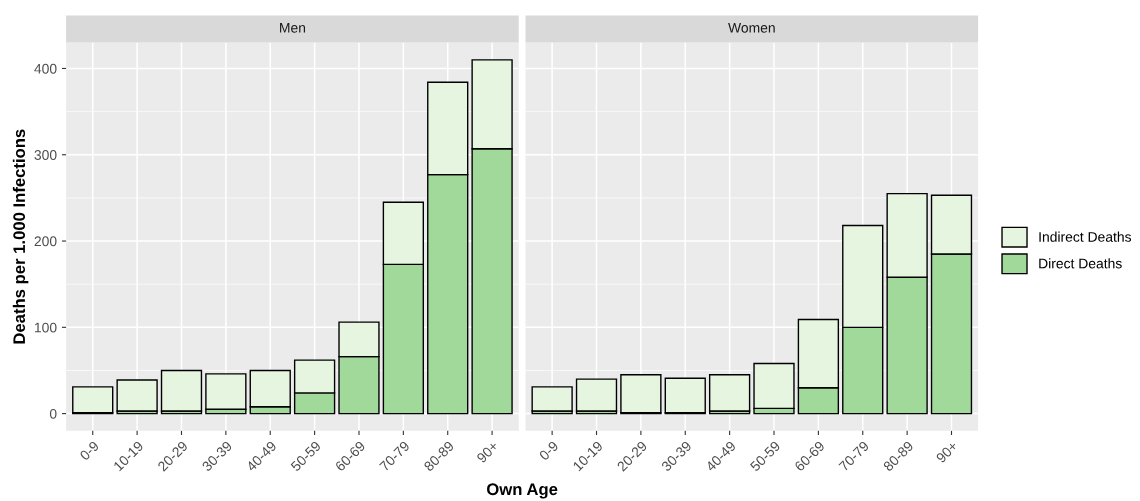  I want to click on x-axis-title: Own Age, so click(522, 491).